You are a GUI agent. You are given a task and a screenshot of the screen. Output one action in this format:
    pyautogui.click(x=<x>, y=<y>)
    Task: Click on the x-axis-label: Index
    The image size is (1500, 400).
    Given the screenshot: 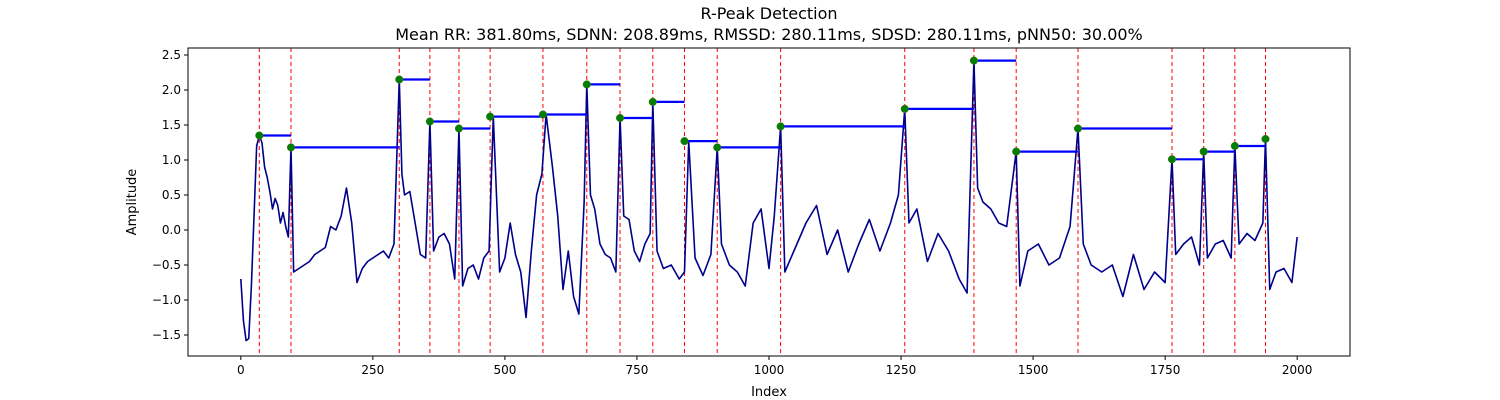 What is the action you would take?
    pyautogui.click(x=769, y=392)
    